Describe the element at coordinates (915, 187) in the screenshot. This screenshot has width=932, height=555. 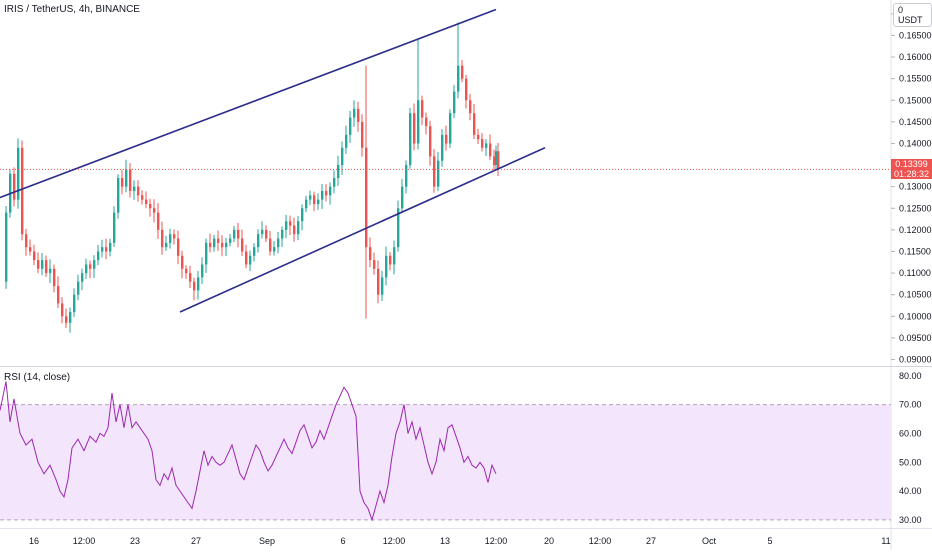
I see `price-tick-label: 0.13000` at that location.